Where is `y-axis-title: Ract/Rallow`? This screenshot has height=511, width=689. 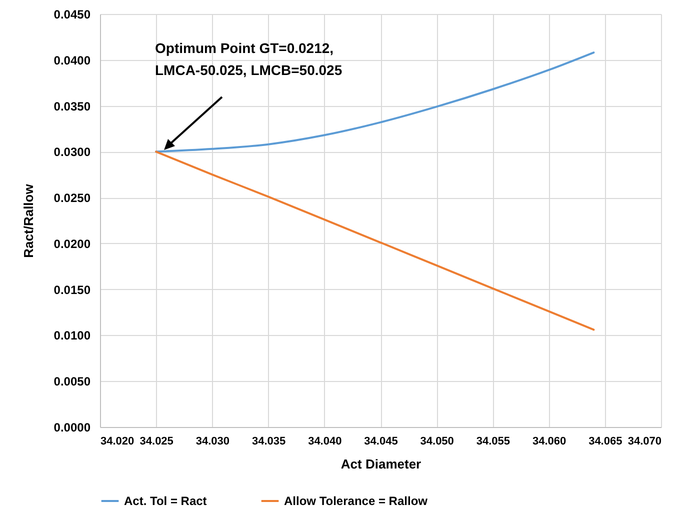
y-axis-title: Ract/Rallow is located at coordinates (28, 220).